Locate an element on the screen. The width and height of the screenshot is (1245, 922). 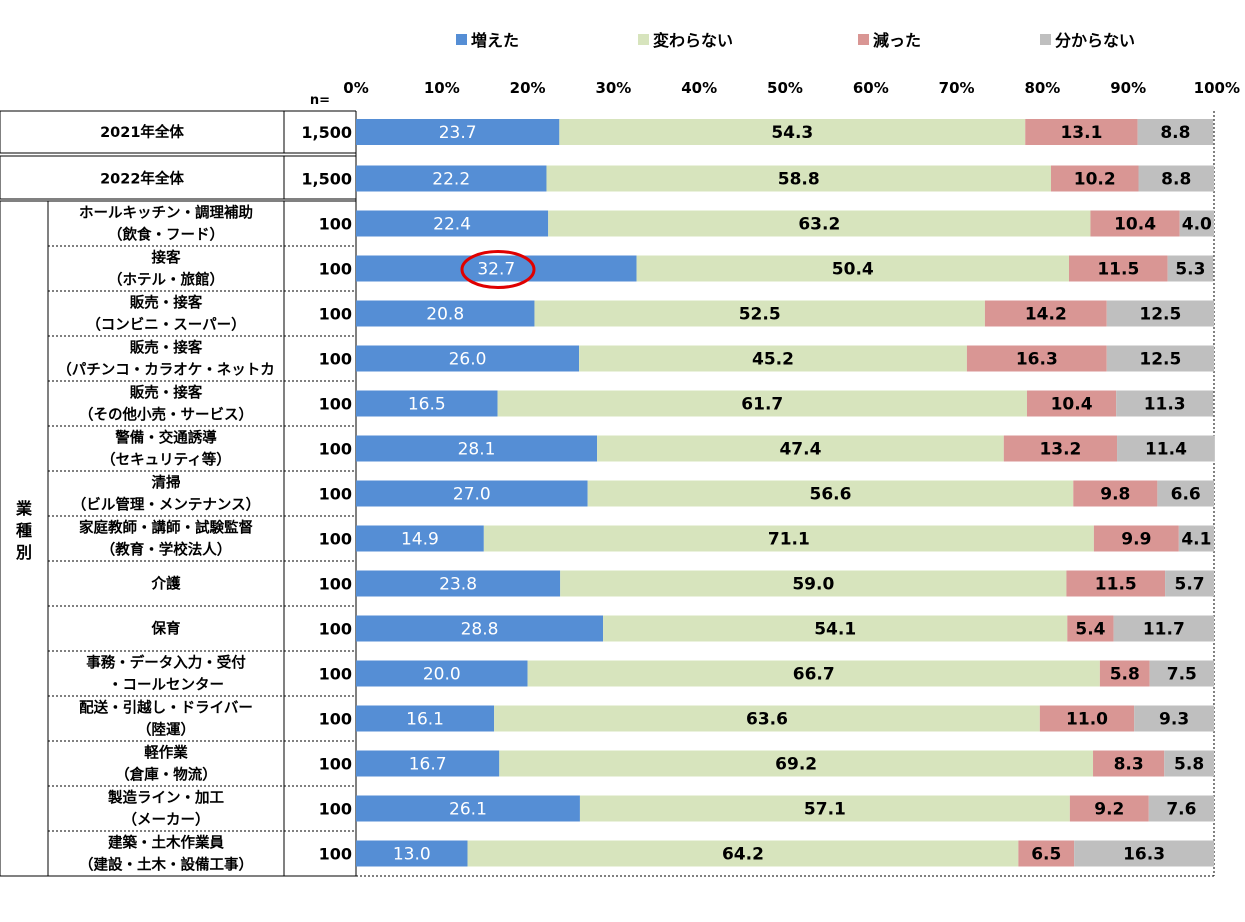
row-label-line1: 事務・データ入力・受付 is located at coordinates (166, 663).